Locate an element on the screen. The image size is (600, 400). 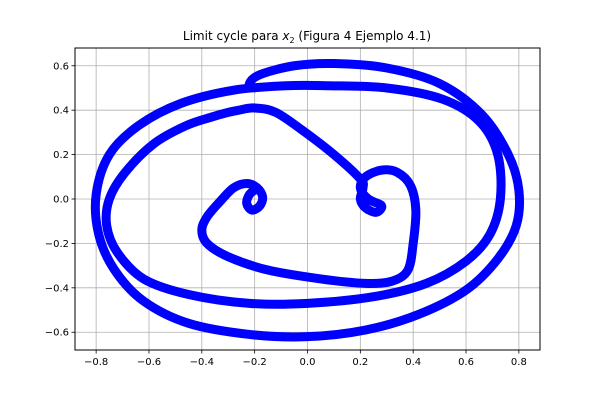
y-tick-label: 0.0 is located at coordinates (61, 200).